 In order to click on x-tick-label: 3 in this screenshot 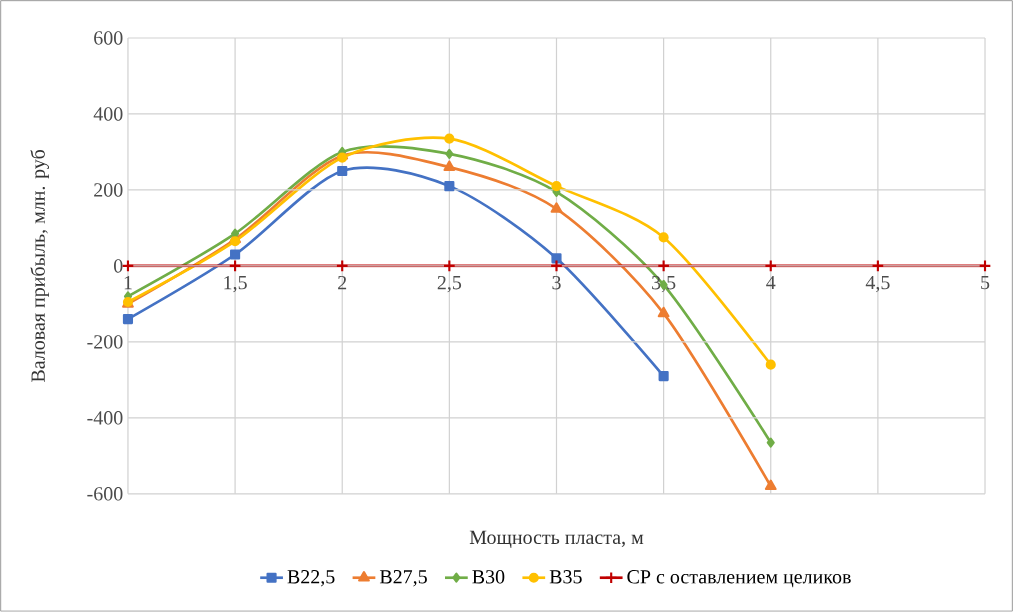, I will do `click(556, 283)`.